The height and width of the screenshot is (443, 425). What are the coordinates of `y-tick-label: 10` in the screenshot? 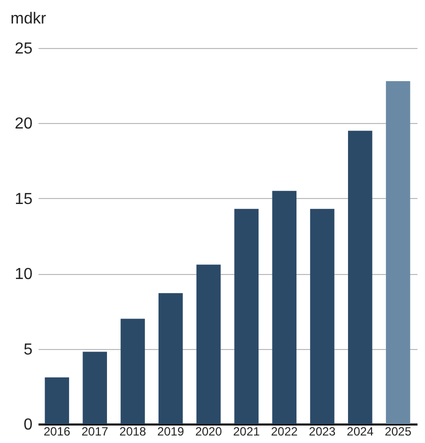 It's located at (23, 275).